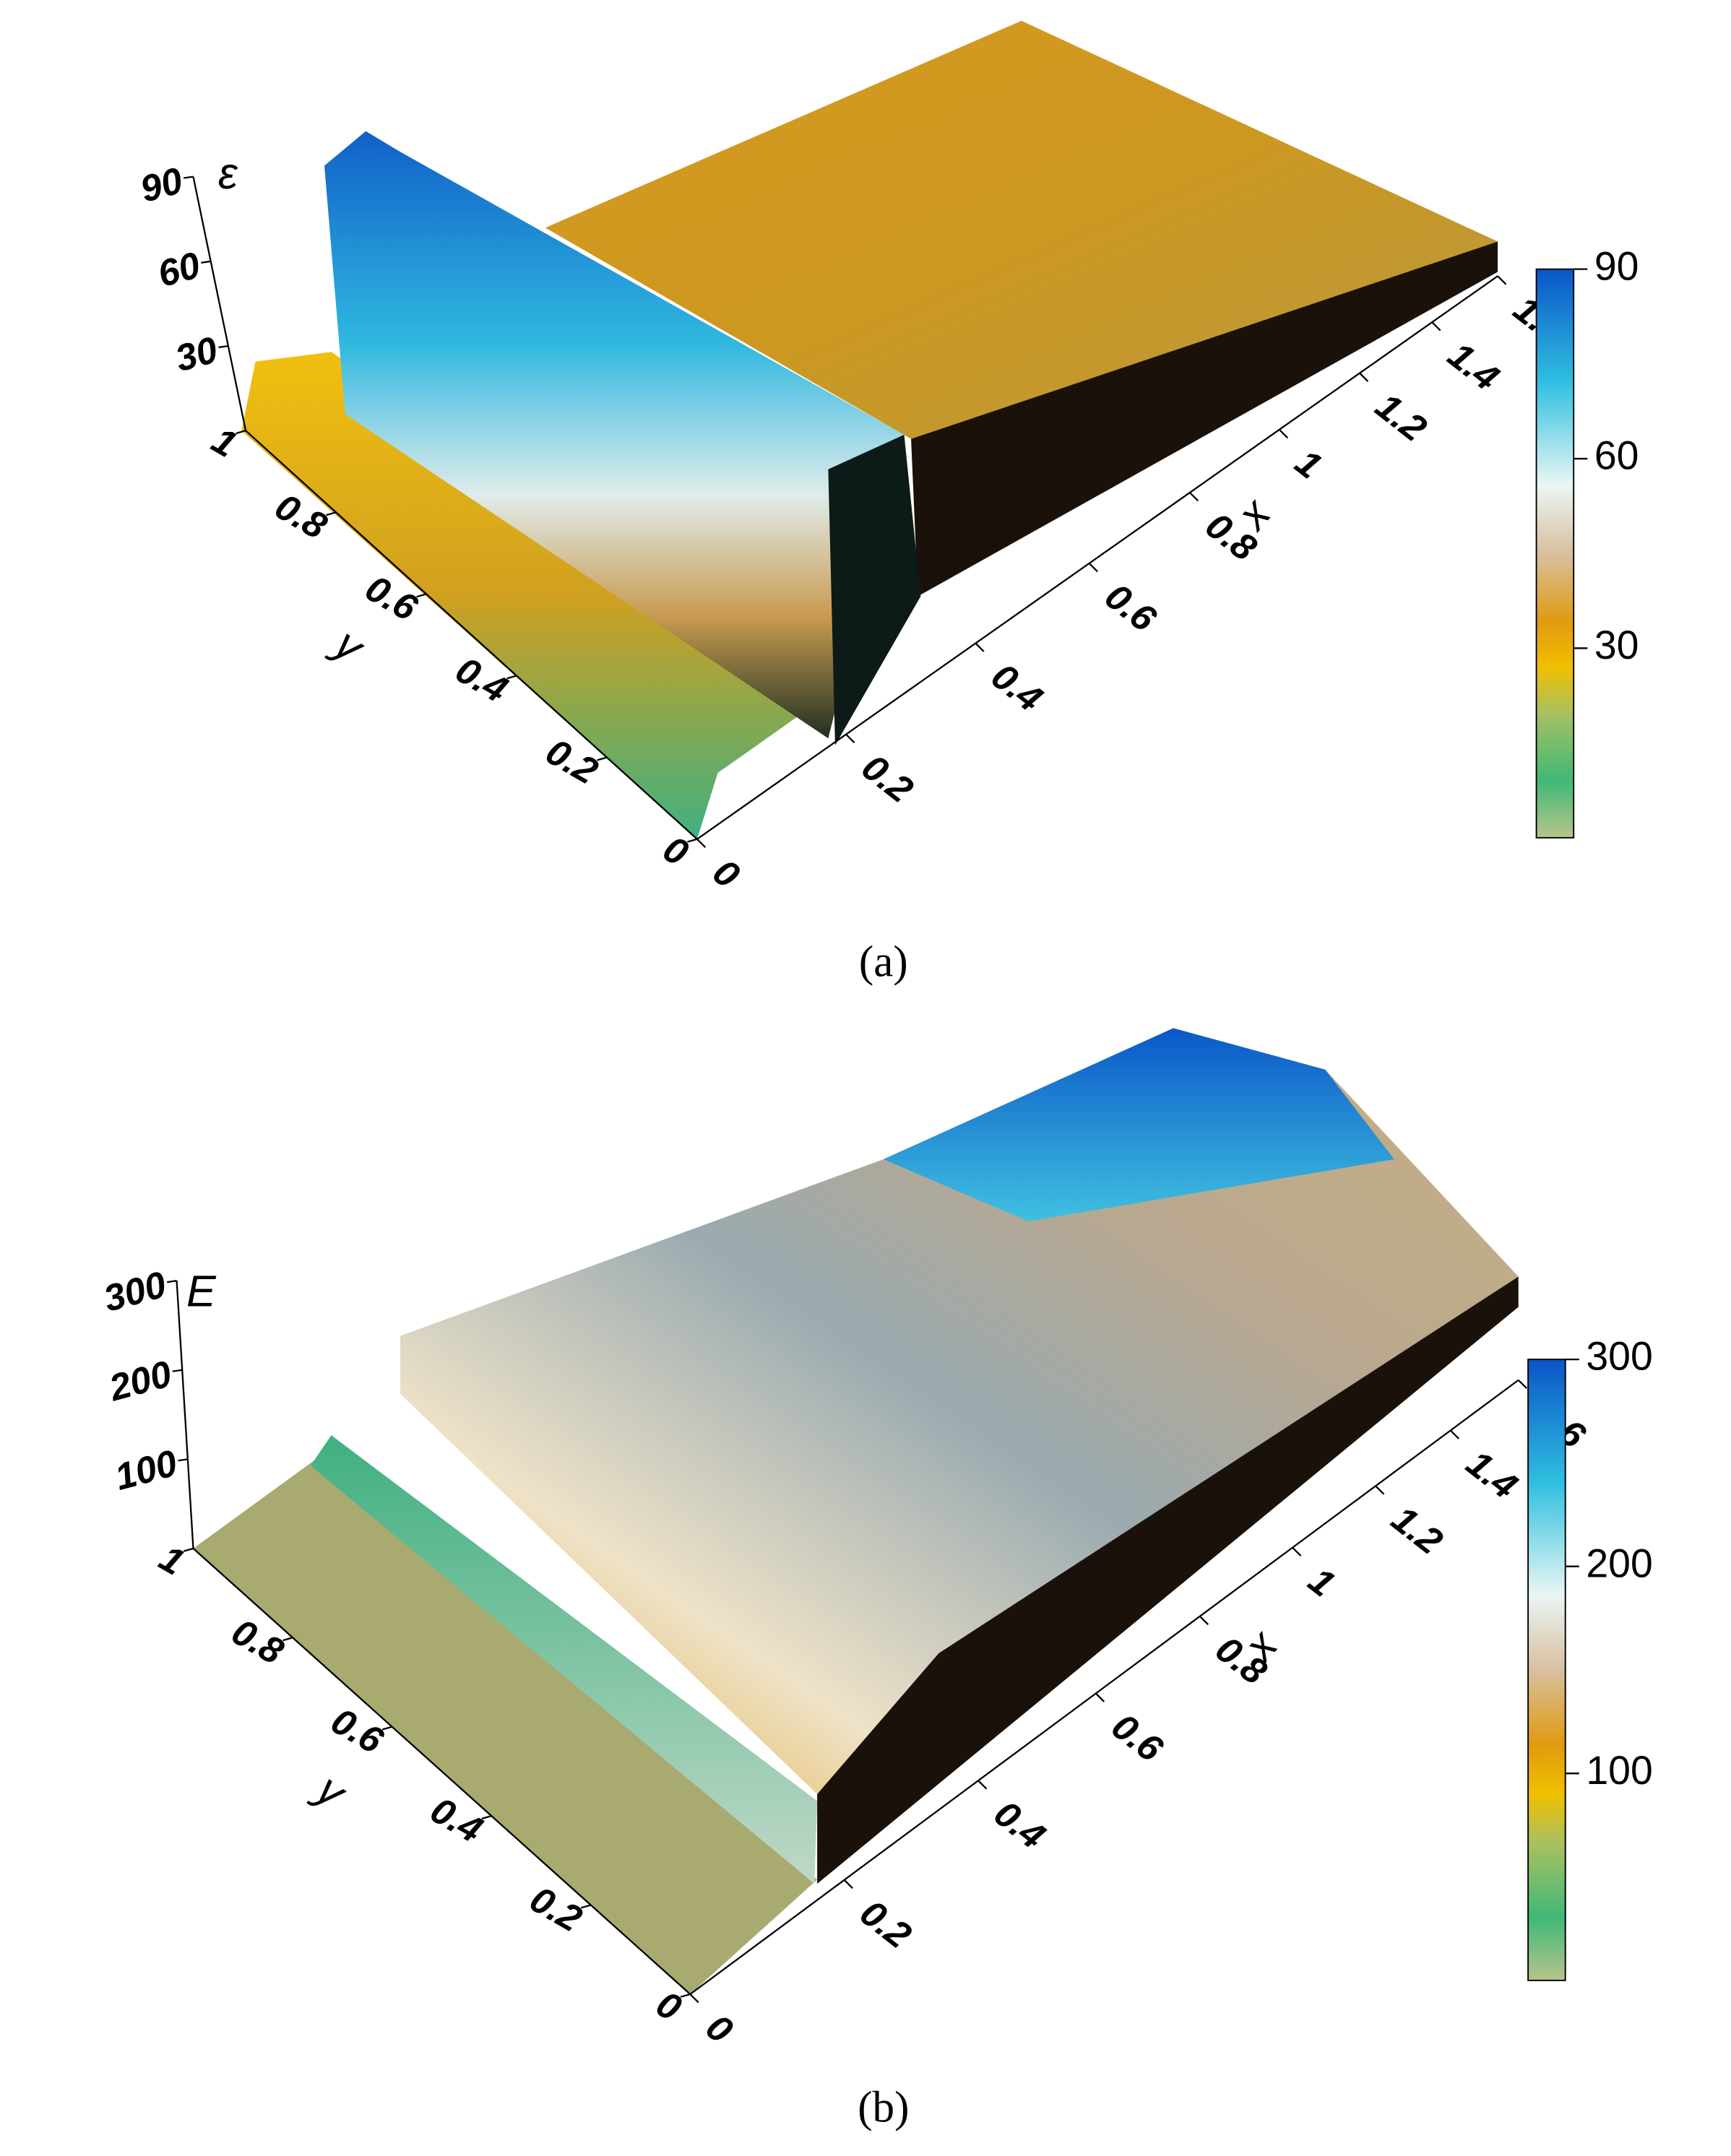  Describe the element at coordinates (197, 353) in the screenshot. I see `z-tick-label: 30` at that location.